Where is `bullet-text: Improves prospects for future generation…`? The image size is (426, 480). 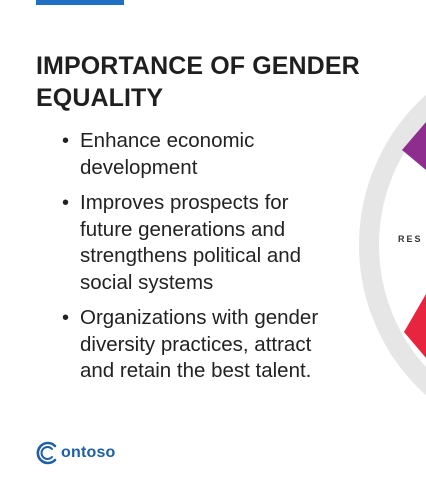 bullet-text: Improves prospects for future generation… is located at coordinates (191, 242).